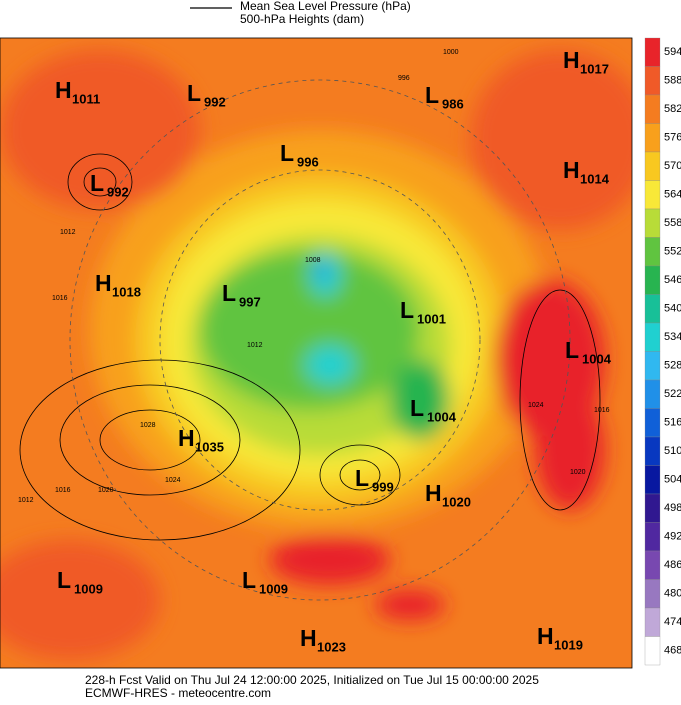  I want to click on legend-line-label: Mean Sea Level Pressure (hPa), so click(325, 6).